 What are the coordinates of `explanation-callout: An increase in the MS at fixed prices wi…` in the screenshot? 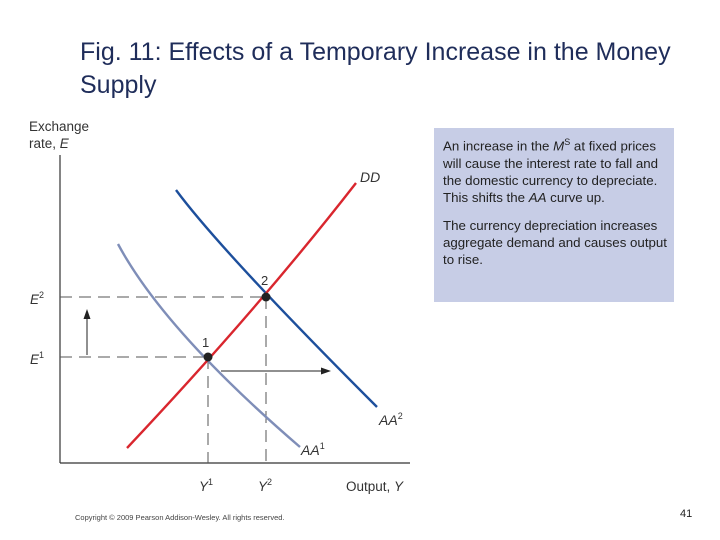 It's located at (554, 215).